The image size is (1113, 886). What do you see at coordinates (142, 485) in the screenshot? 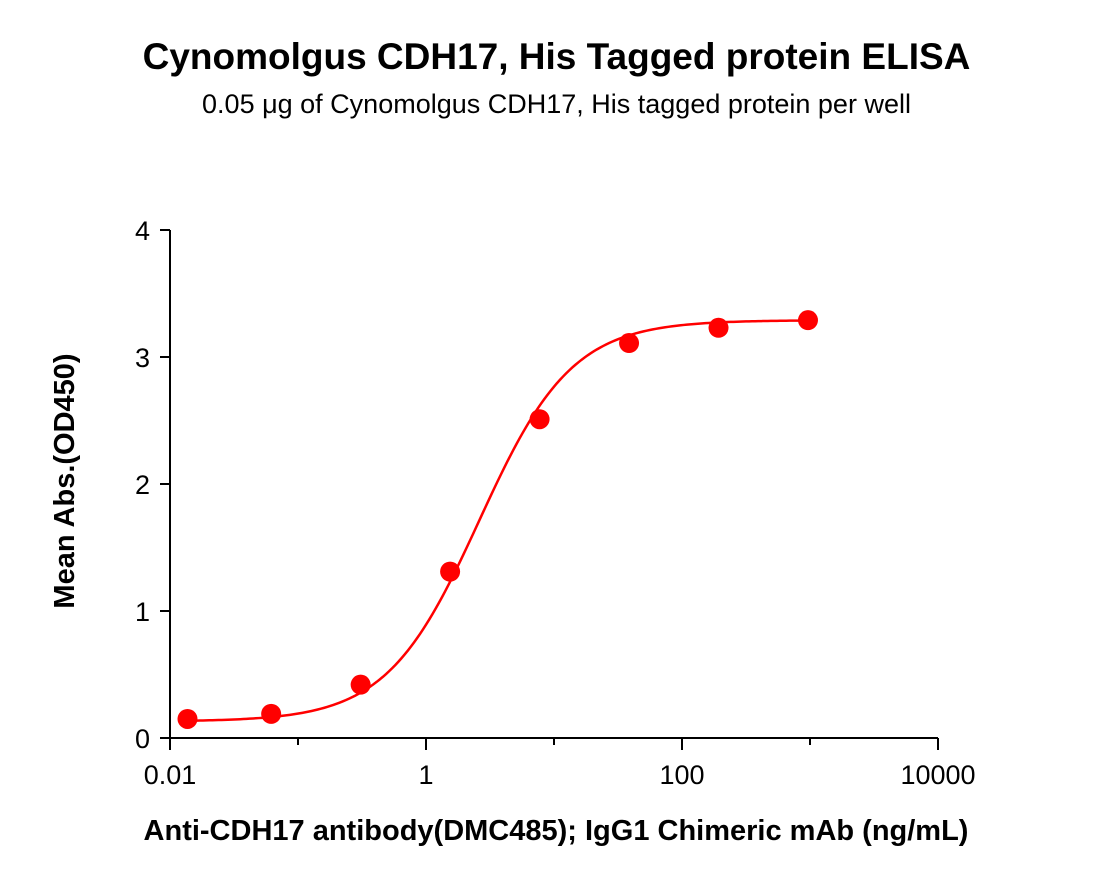
I see `y-tick-label: 2` at bounding box center [142, 485].